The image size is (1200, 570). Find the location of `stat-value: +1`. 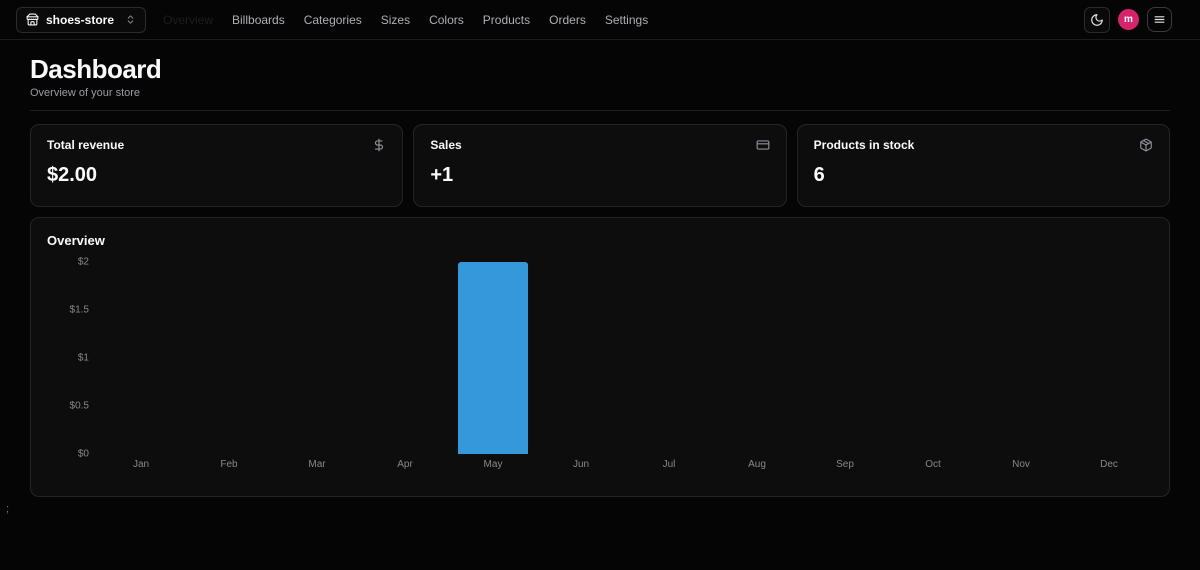

stat-value: +1 is located at coordinates (442, 174).